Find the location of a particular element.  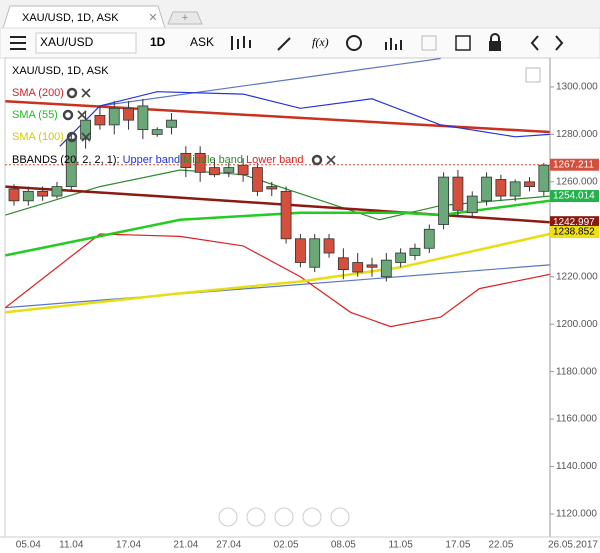

reset is located at coordinates (284, 517).